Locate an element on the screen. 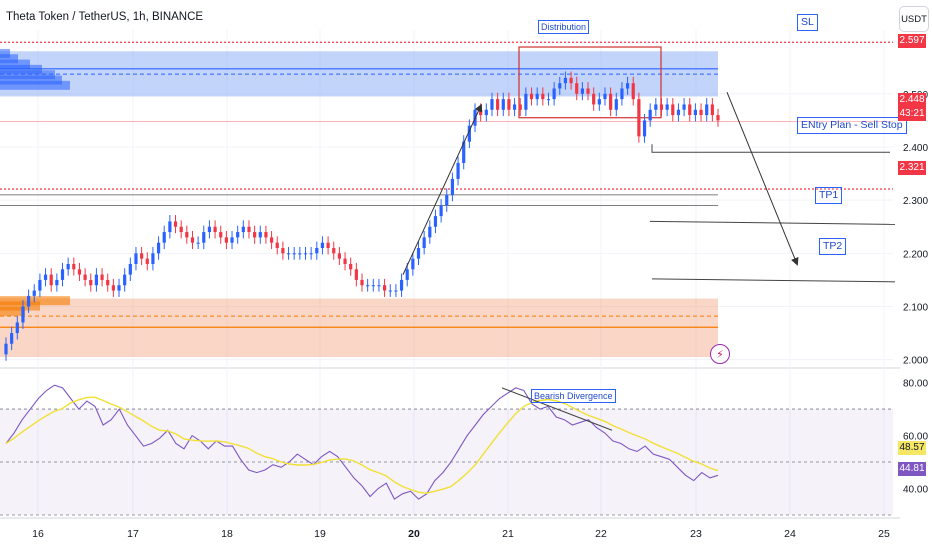  price-tick-label: 2.200 is located at coordinates (915, 254).